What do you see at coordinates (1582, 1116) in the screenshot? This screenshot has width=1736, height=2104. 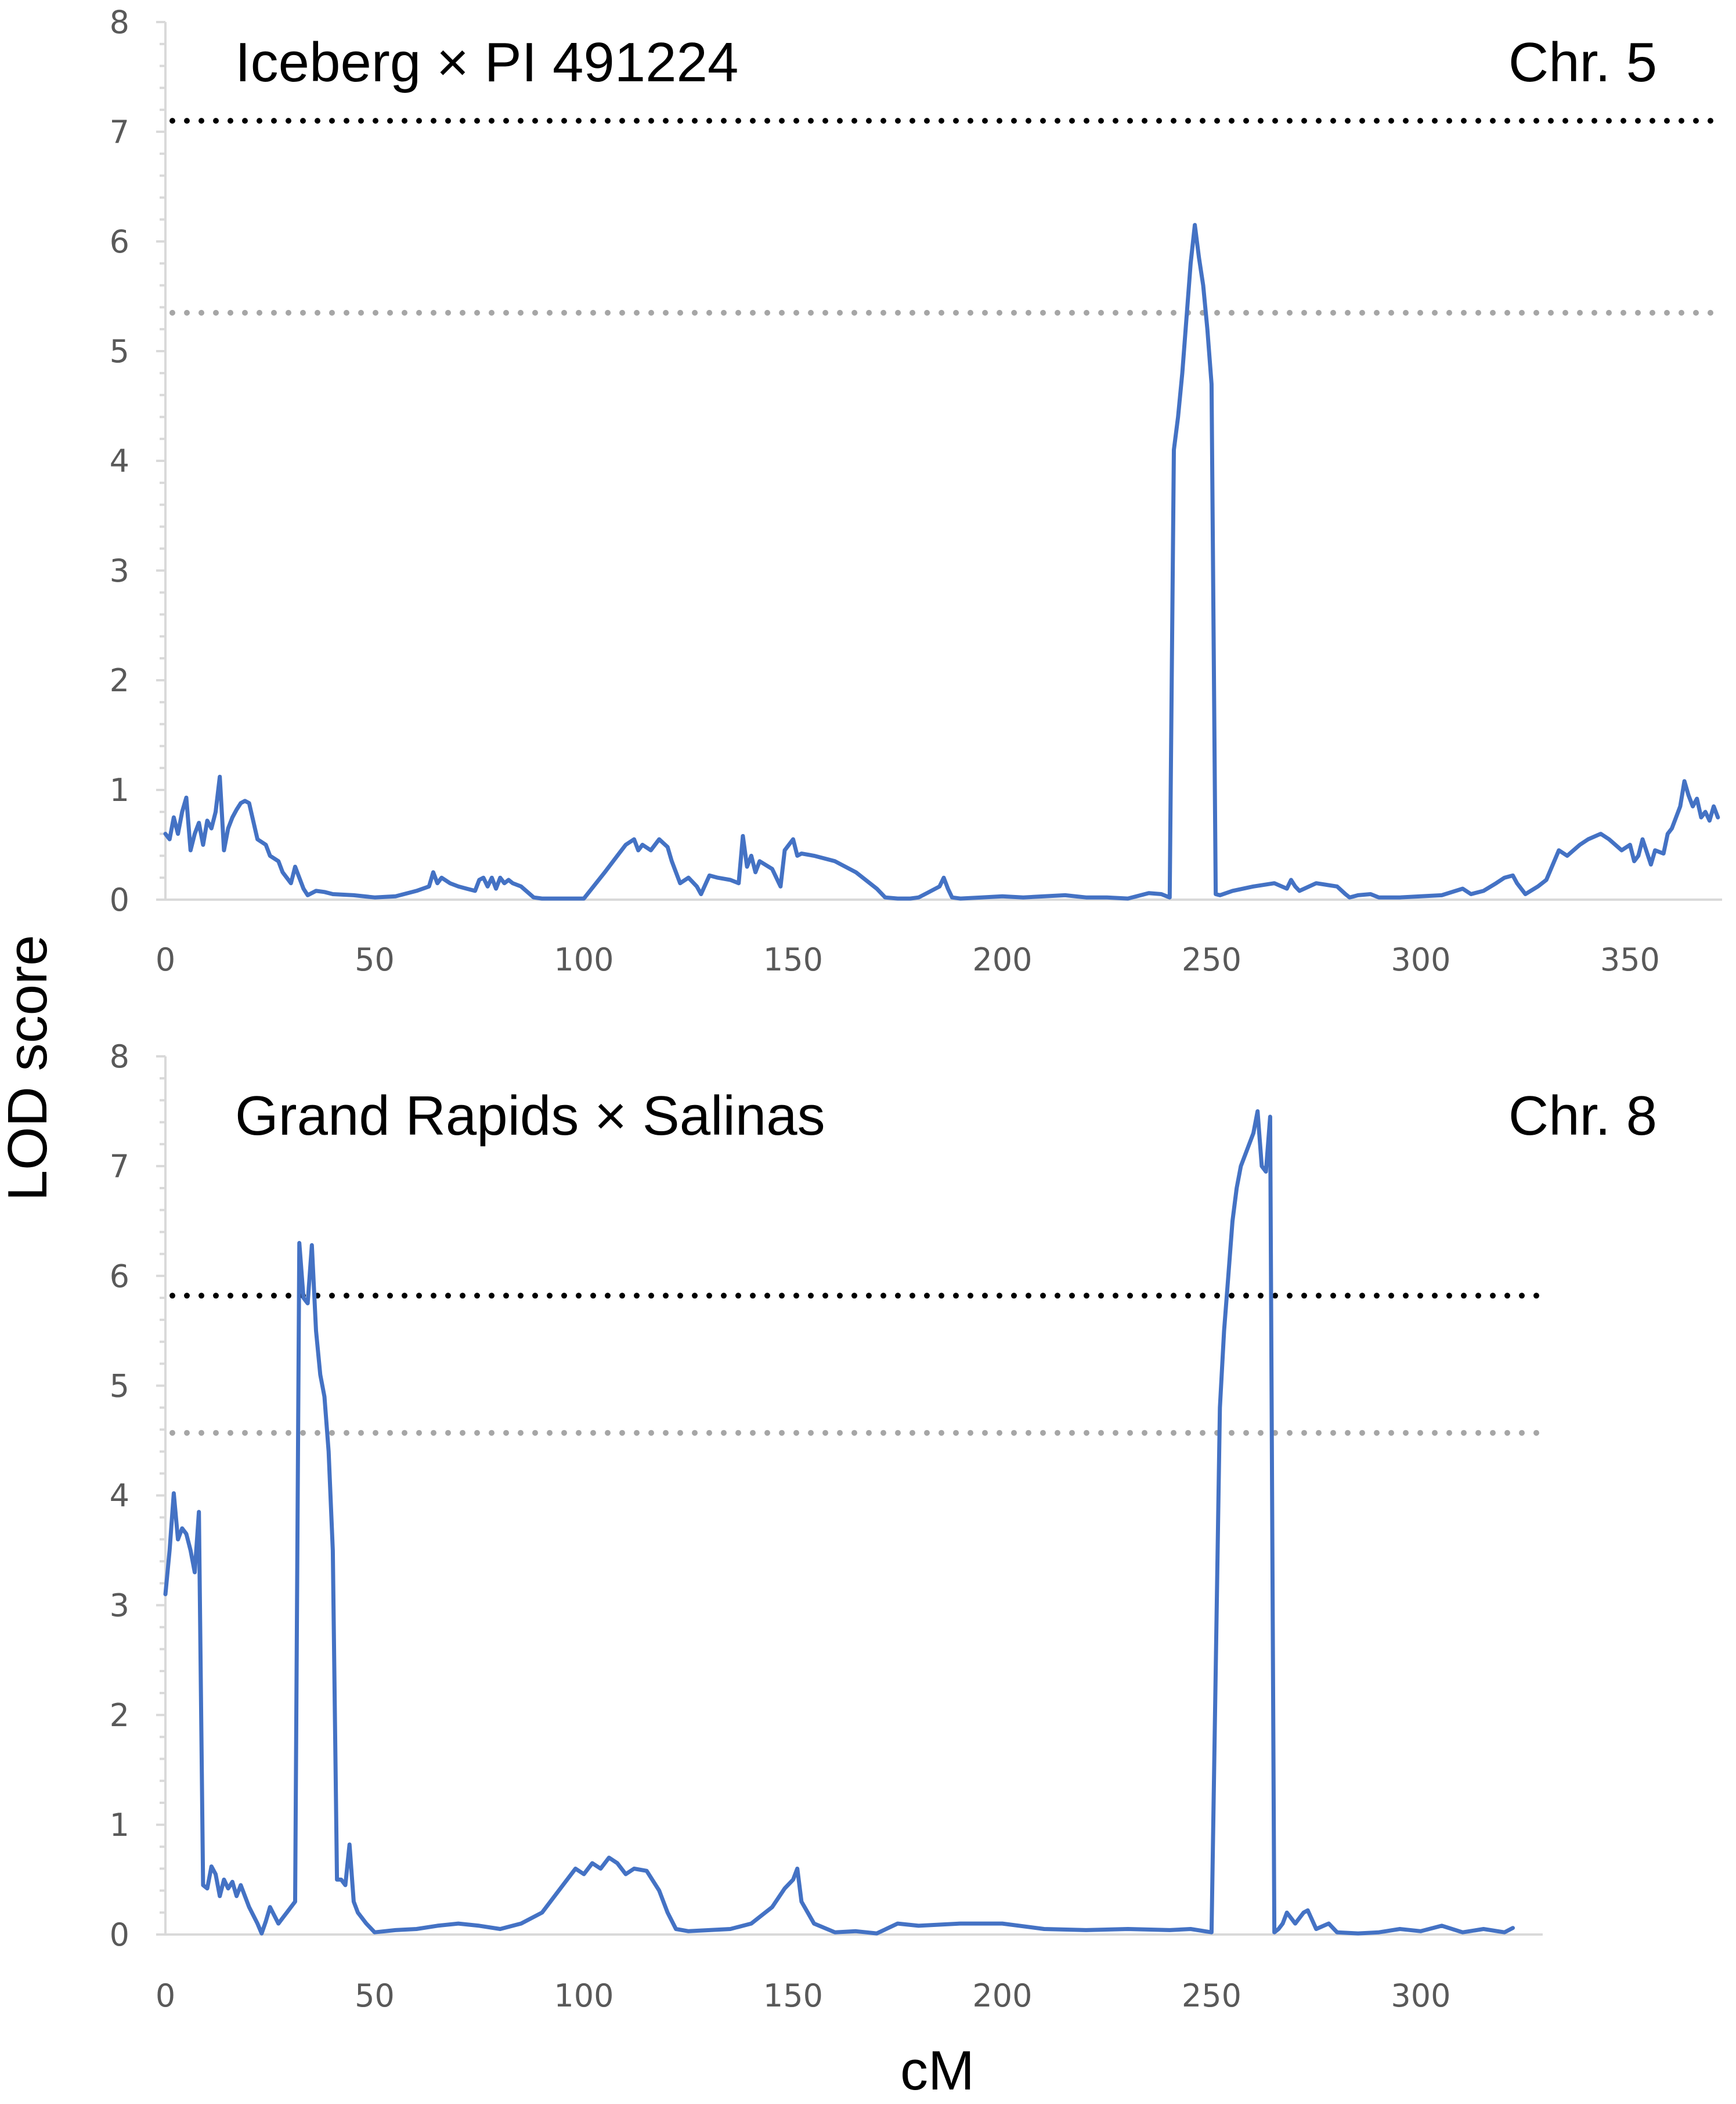 I see `chromosome-label-bottom: Chr. 8` at bounding box center [1582, 1116].